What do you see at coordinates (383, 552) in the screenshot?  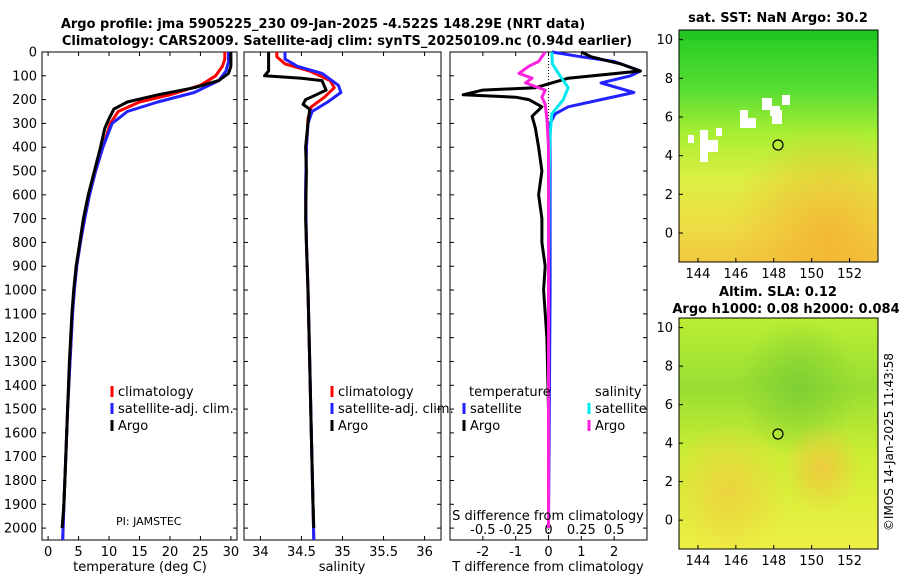 I see `x-tick-label: 35.5` at bounding box center [383, 552].